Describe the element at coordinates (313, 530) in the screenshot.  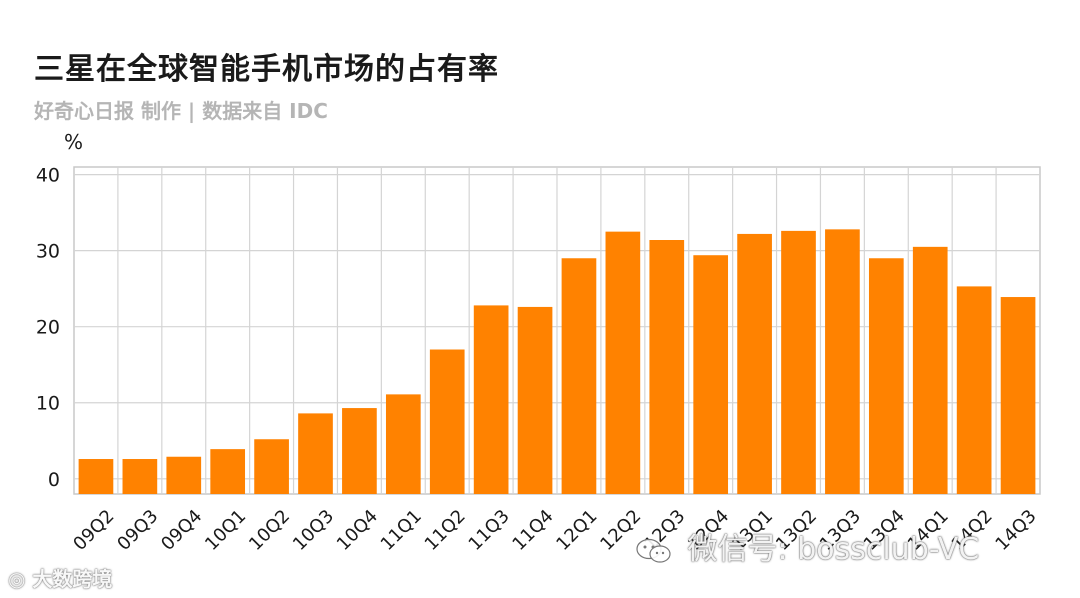
I see `x-tick-label: 10Q3` at that location.